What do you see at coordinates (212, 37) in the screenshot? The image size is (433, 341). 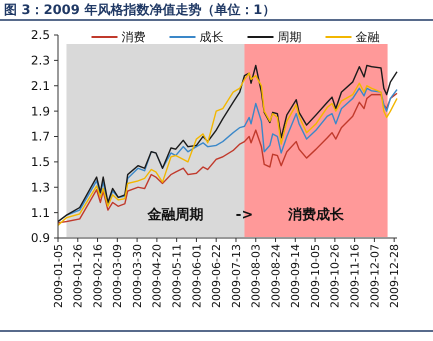 I see `legend-label: 成长` at bounding box center [212, 37].